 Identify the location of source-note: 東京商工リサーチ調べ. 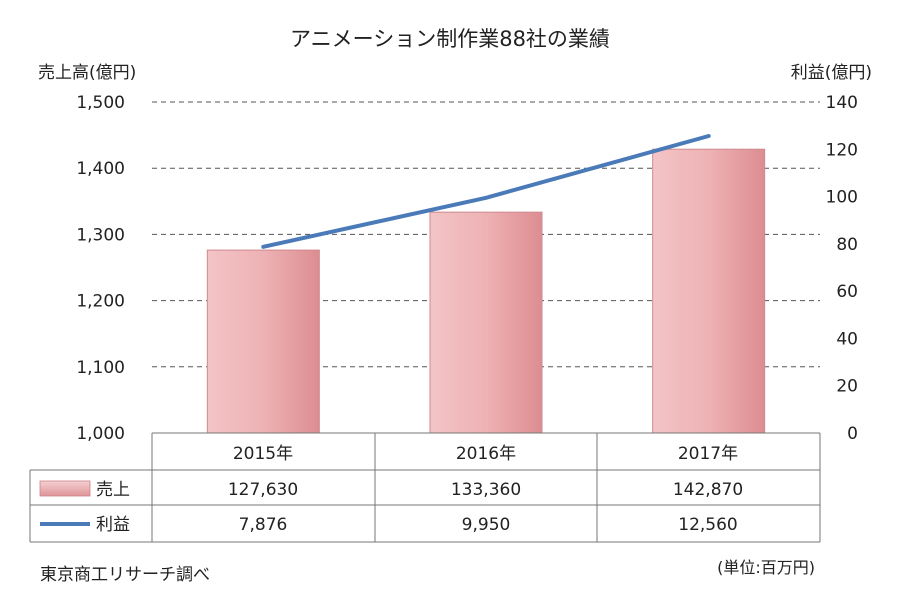
(125, 575).